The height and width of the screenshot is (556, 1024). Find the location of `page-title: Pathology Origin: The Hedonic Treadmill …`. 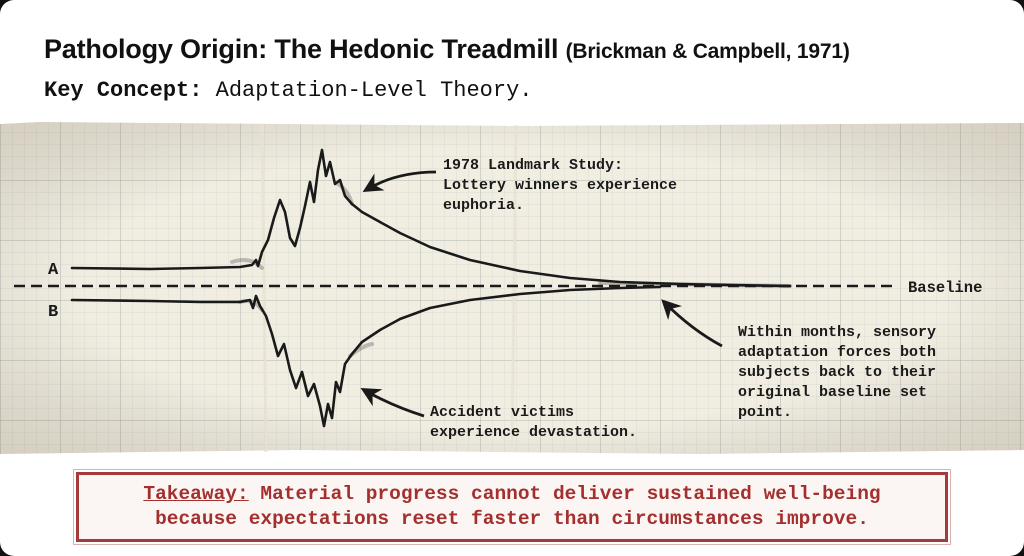

page-title: Pathology Origin: The Hedonic Treadmill … is located at coordinates (447, 49).